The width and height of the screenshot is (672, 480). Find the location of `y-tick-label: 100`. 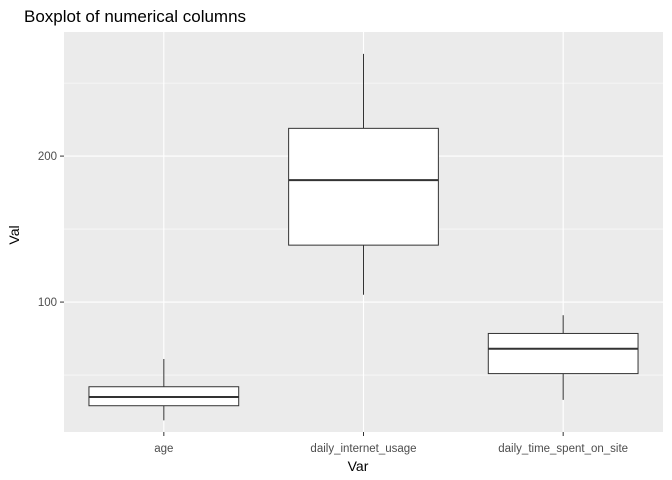

y-tick-label: 100 is located at coordinates (47, 303).